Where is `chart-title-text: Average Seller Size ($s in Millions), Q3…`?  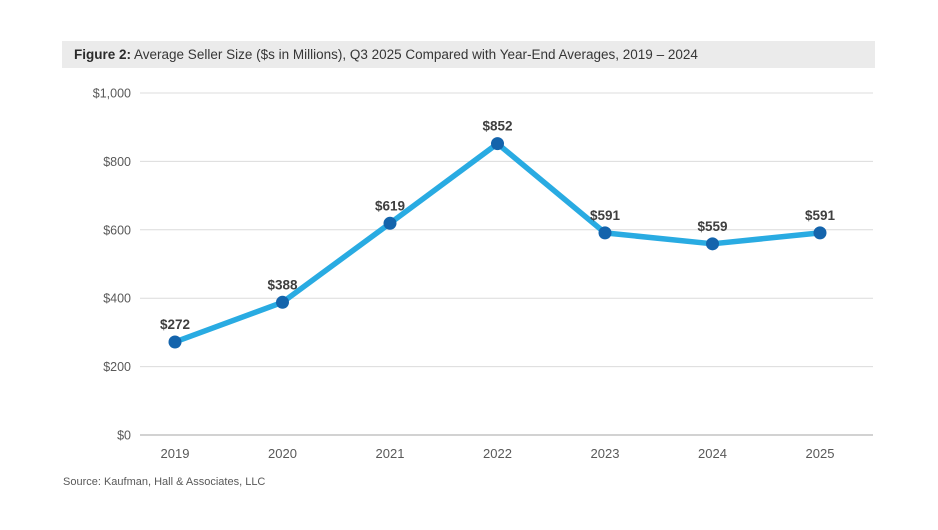
chart-title-text: Average Seller Size ($s in Millions), Q3… is located at coordinates (414, 54).